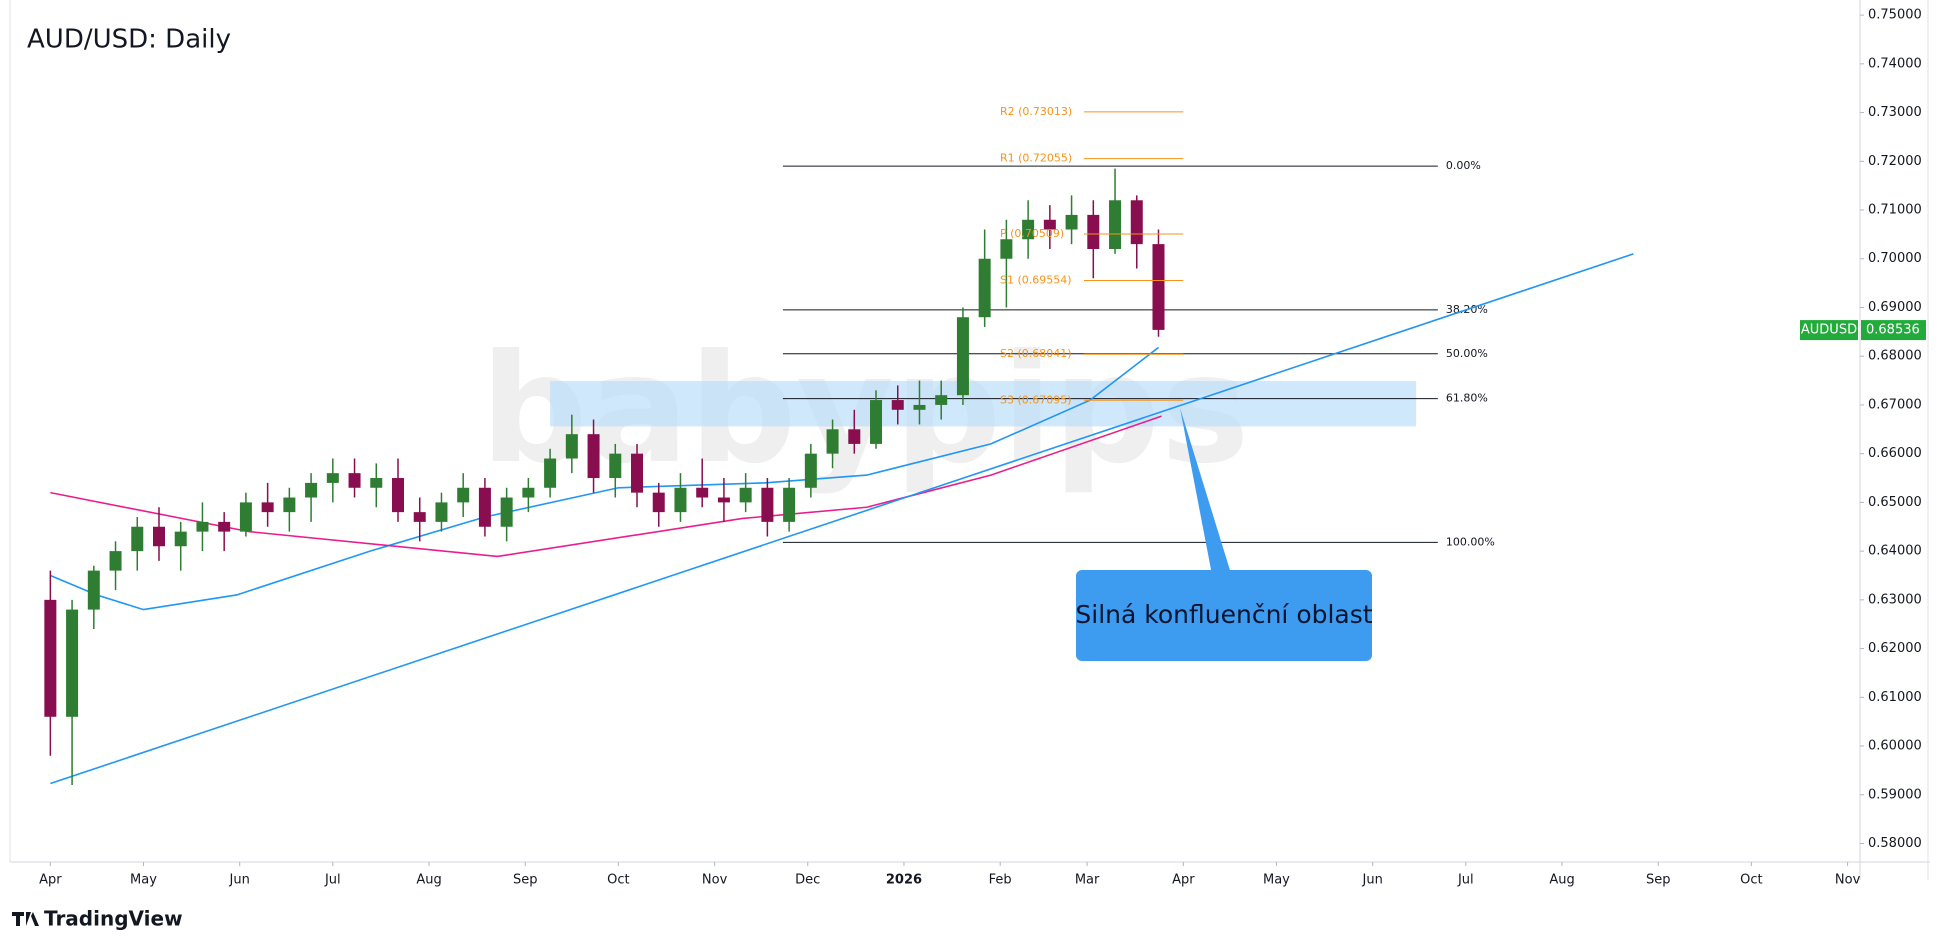 This screenshot has width=1940, height=949. I want to click on y-tick-label: 0.75000, so click(1895, 15).